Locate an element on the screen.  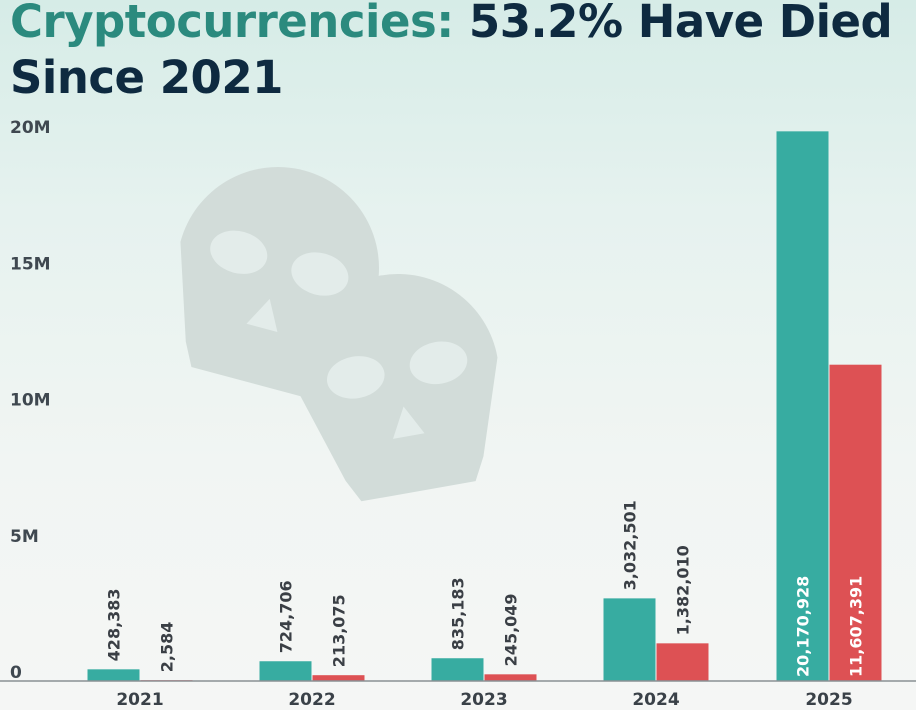
y-tick-label: 15M is located at coordinates (30, 264).